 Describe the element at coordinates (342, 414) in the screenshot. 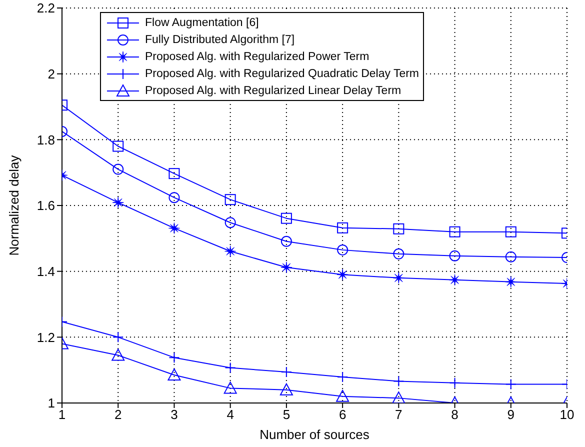

I see `x-tick-label: 6` at that location.